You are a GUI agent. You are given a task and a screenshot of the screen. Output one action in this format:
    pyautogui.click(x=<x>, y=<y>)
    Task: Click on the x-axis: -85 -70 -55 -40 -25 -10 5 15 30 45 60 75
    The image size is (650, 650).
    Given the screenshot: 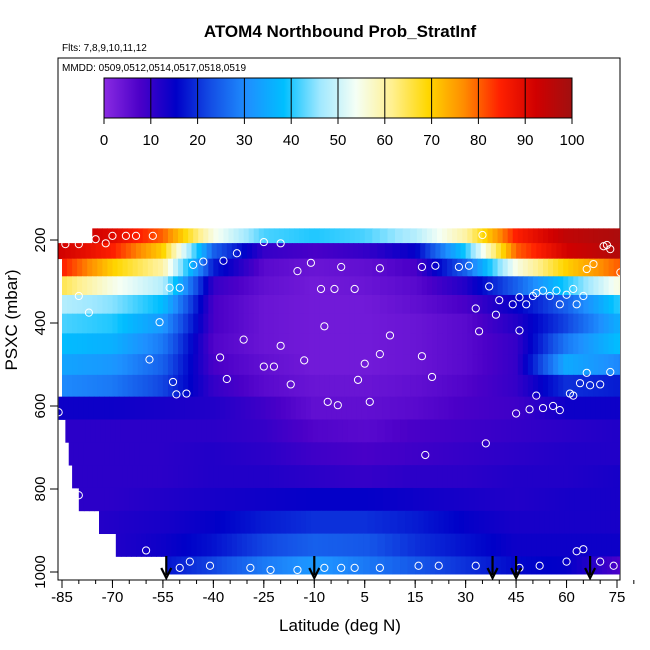 What is the action you would take?
    pyautogui.click(x=343, y=592)
    